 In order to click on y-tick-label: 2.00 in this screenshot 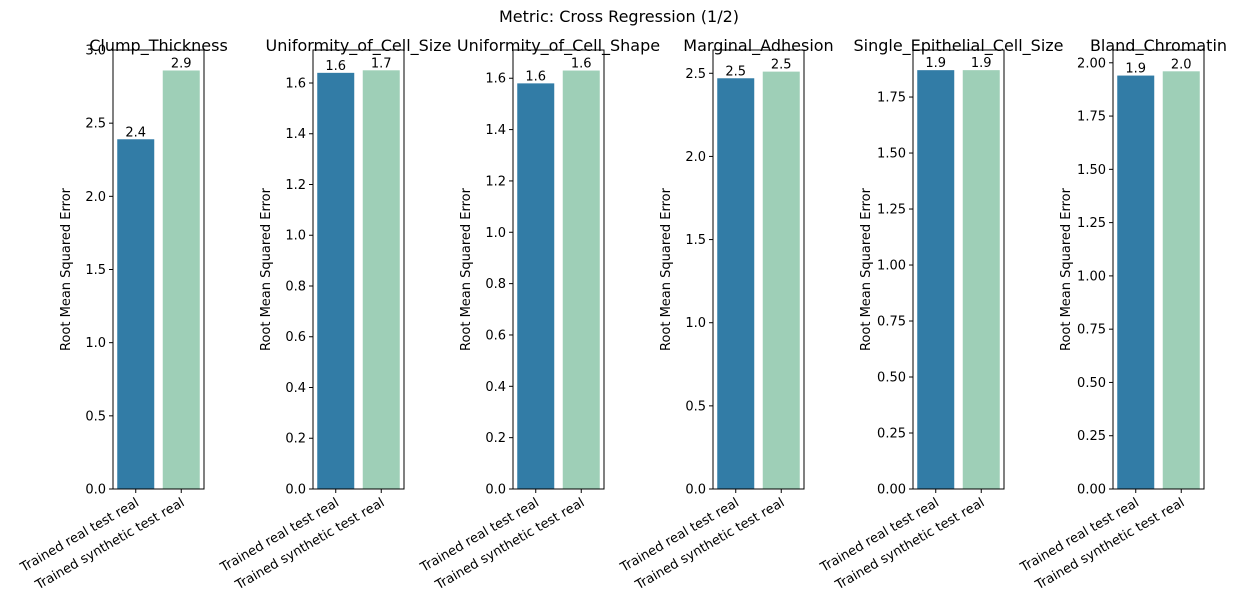, I will do `click(1091, 63)`.